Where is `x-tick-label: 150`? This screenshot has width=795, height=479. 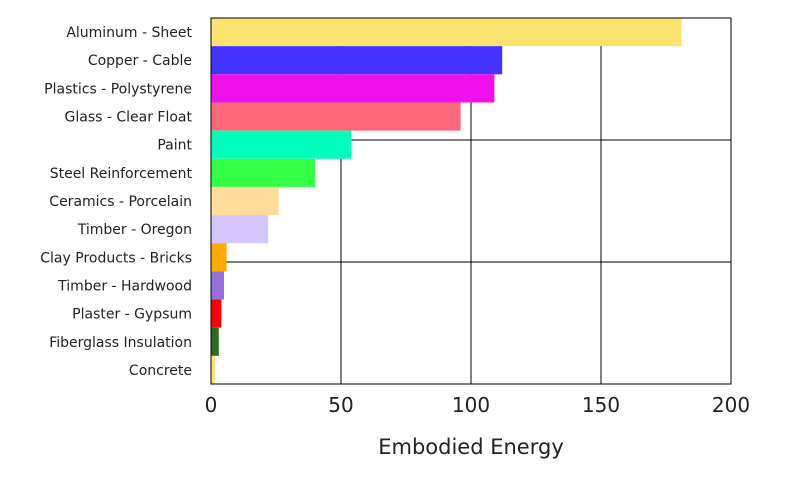
x-tick-label: 150 is located at coordinates (601, 405).